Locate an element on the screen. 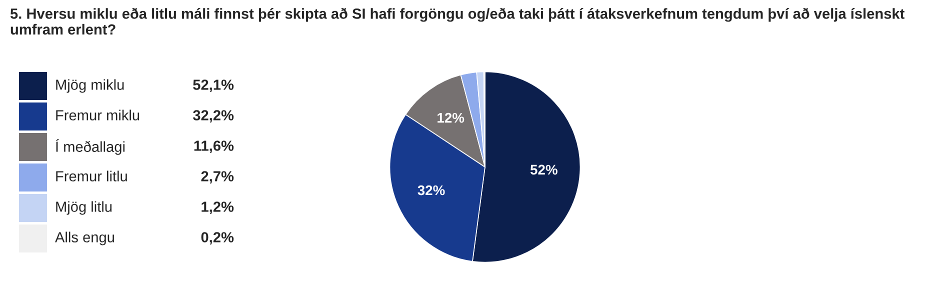 The image size is (949, 292). data-label: 0,2% is located at coordinates (217, 238).